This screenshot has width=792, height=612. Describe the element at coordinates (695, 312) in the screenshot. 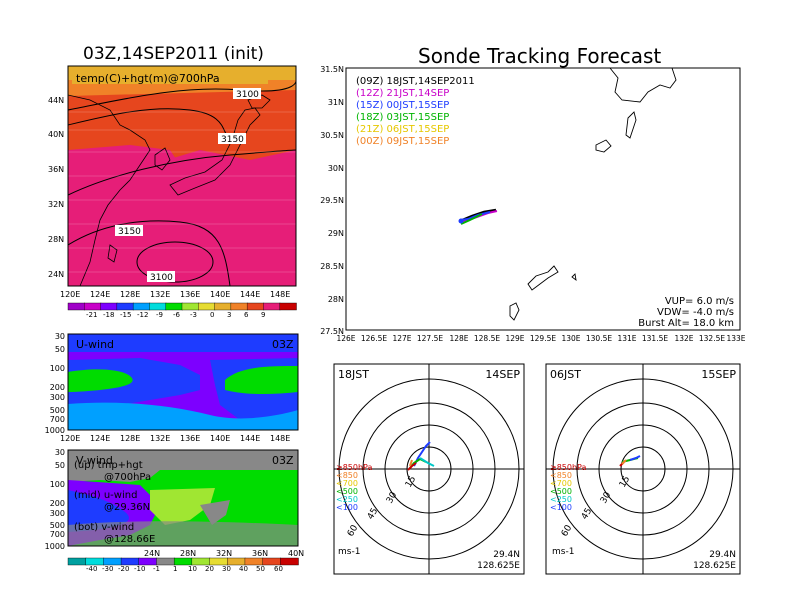

I see `param-vdw: VDW= -4.0 m/s` at that location.